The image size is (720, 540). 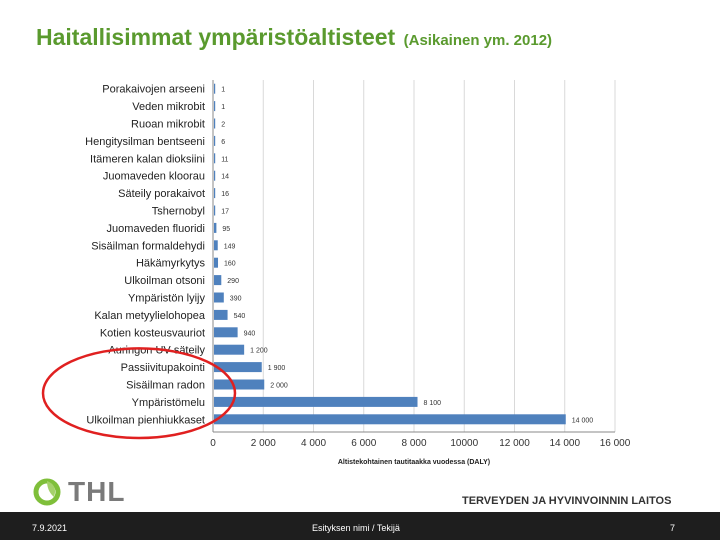 I want to click on category-label: Säteily porakaivot, so click(x=161, y=194).